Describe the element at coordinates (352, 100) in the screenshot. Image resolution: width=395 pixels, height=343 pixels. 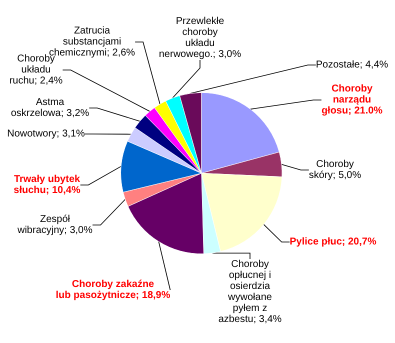
I see `slice-label: Choroby narządu głosu; 21.0%` at that location.